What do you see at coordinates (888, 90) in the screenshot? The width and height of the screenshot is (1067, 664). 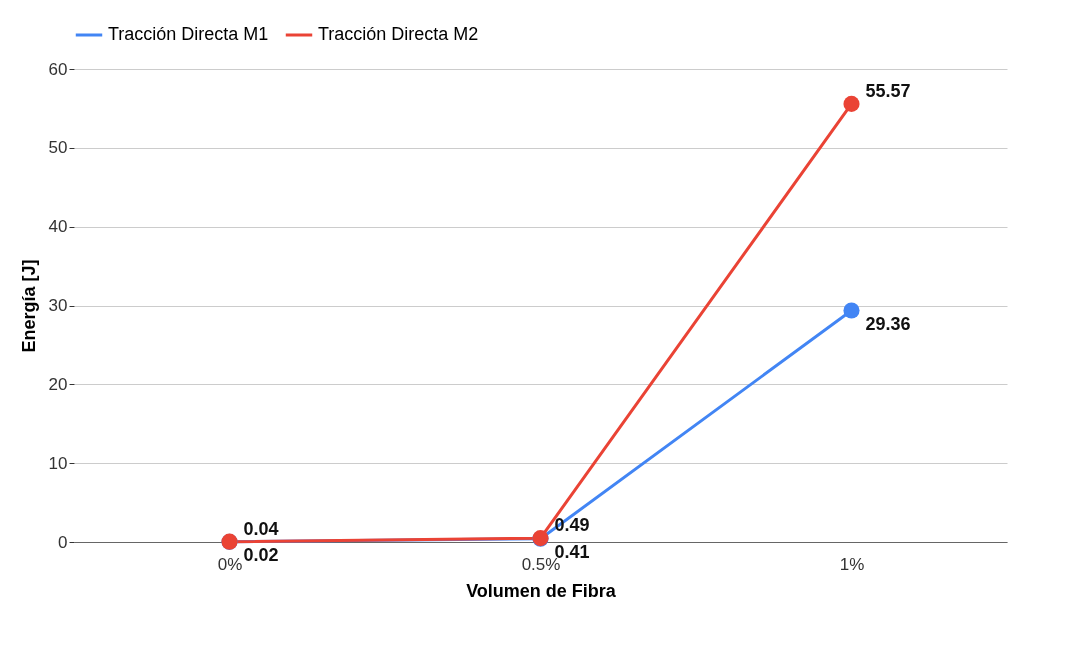 I see `data-label: 55.57` at bounding box center [888, 90].